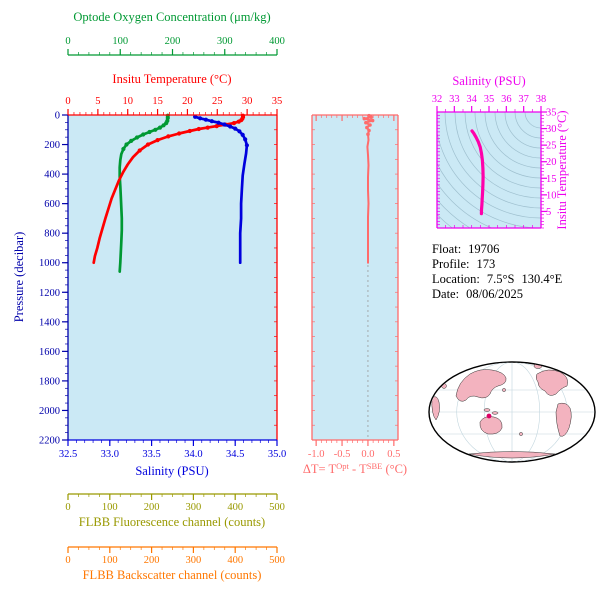  Describe the element at coordinates (171, 17) in the screenshot. I see `oxygen-axis-title: Optode Oxygen Concentration (μm/kg)` at that location.